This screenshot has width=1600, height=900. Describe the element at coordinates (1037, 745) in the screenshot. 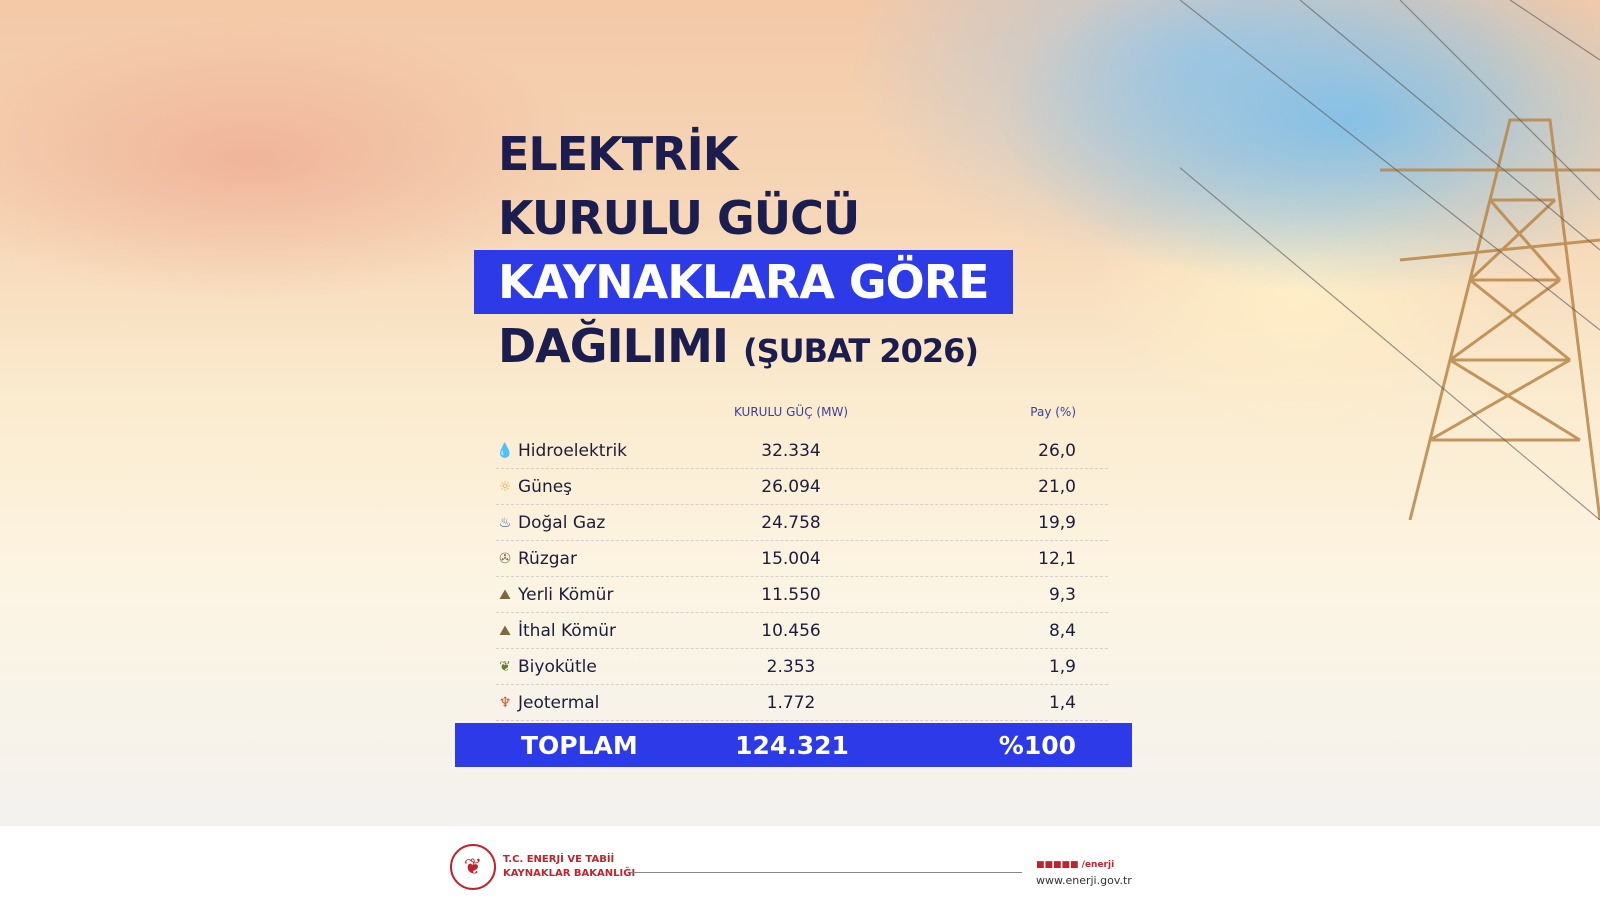

I see `total-share: %100` at that location.